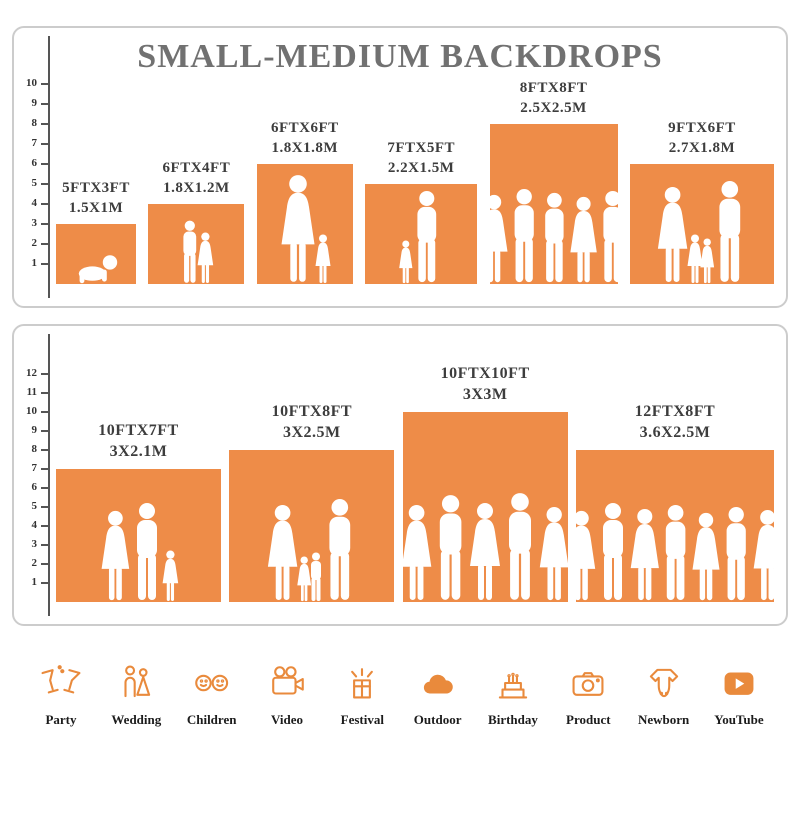 The image size is (800, 826). Describe the element at coordinates (438, 695) in the screenshot. I see `category-outdoor: Outdoor` at that location.